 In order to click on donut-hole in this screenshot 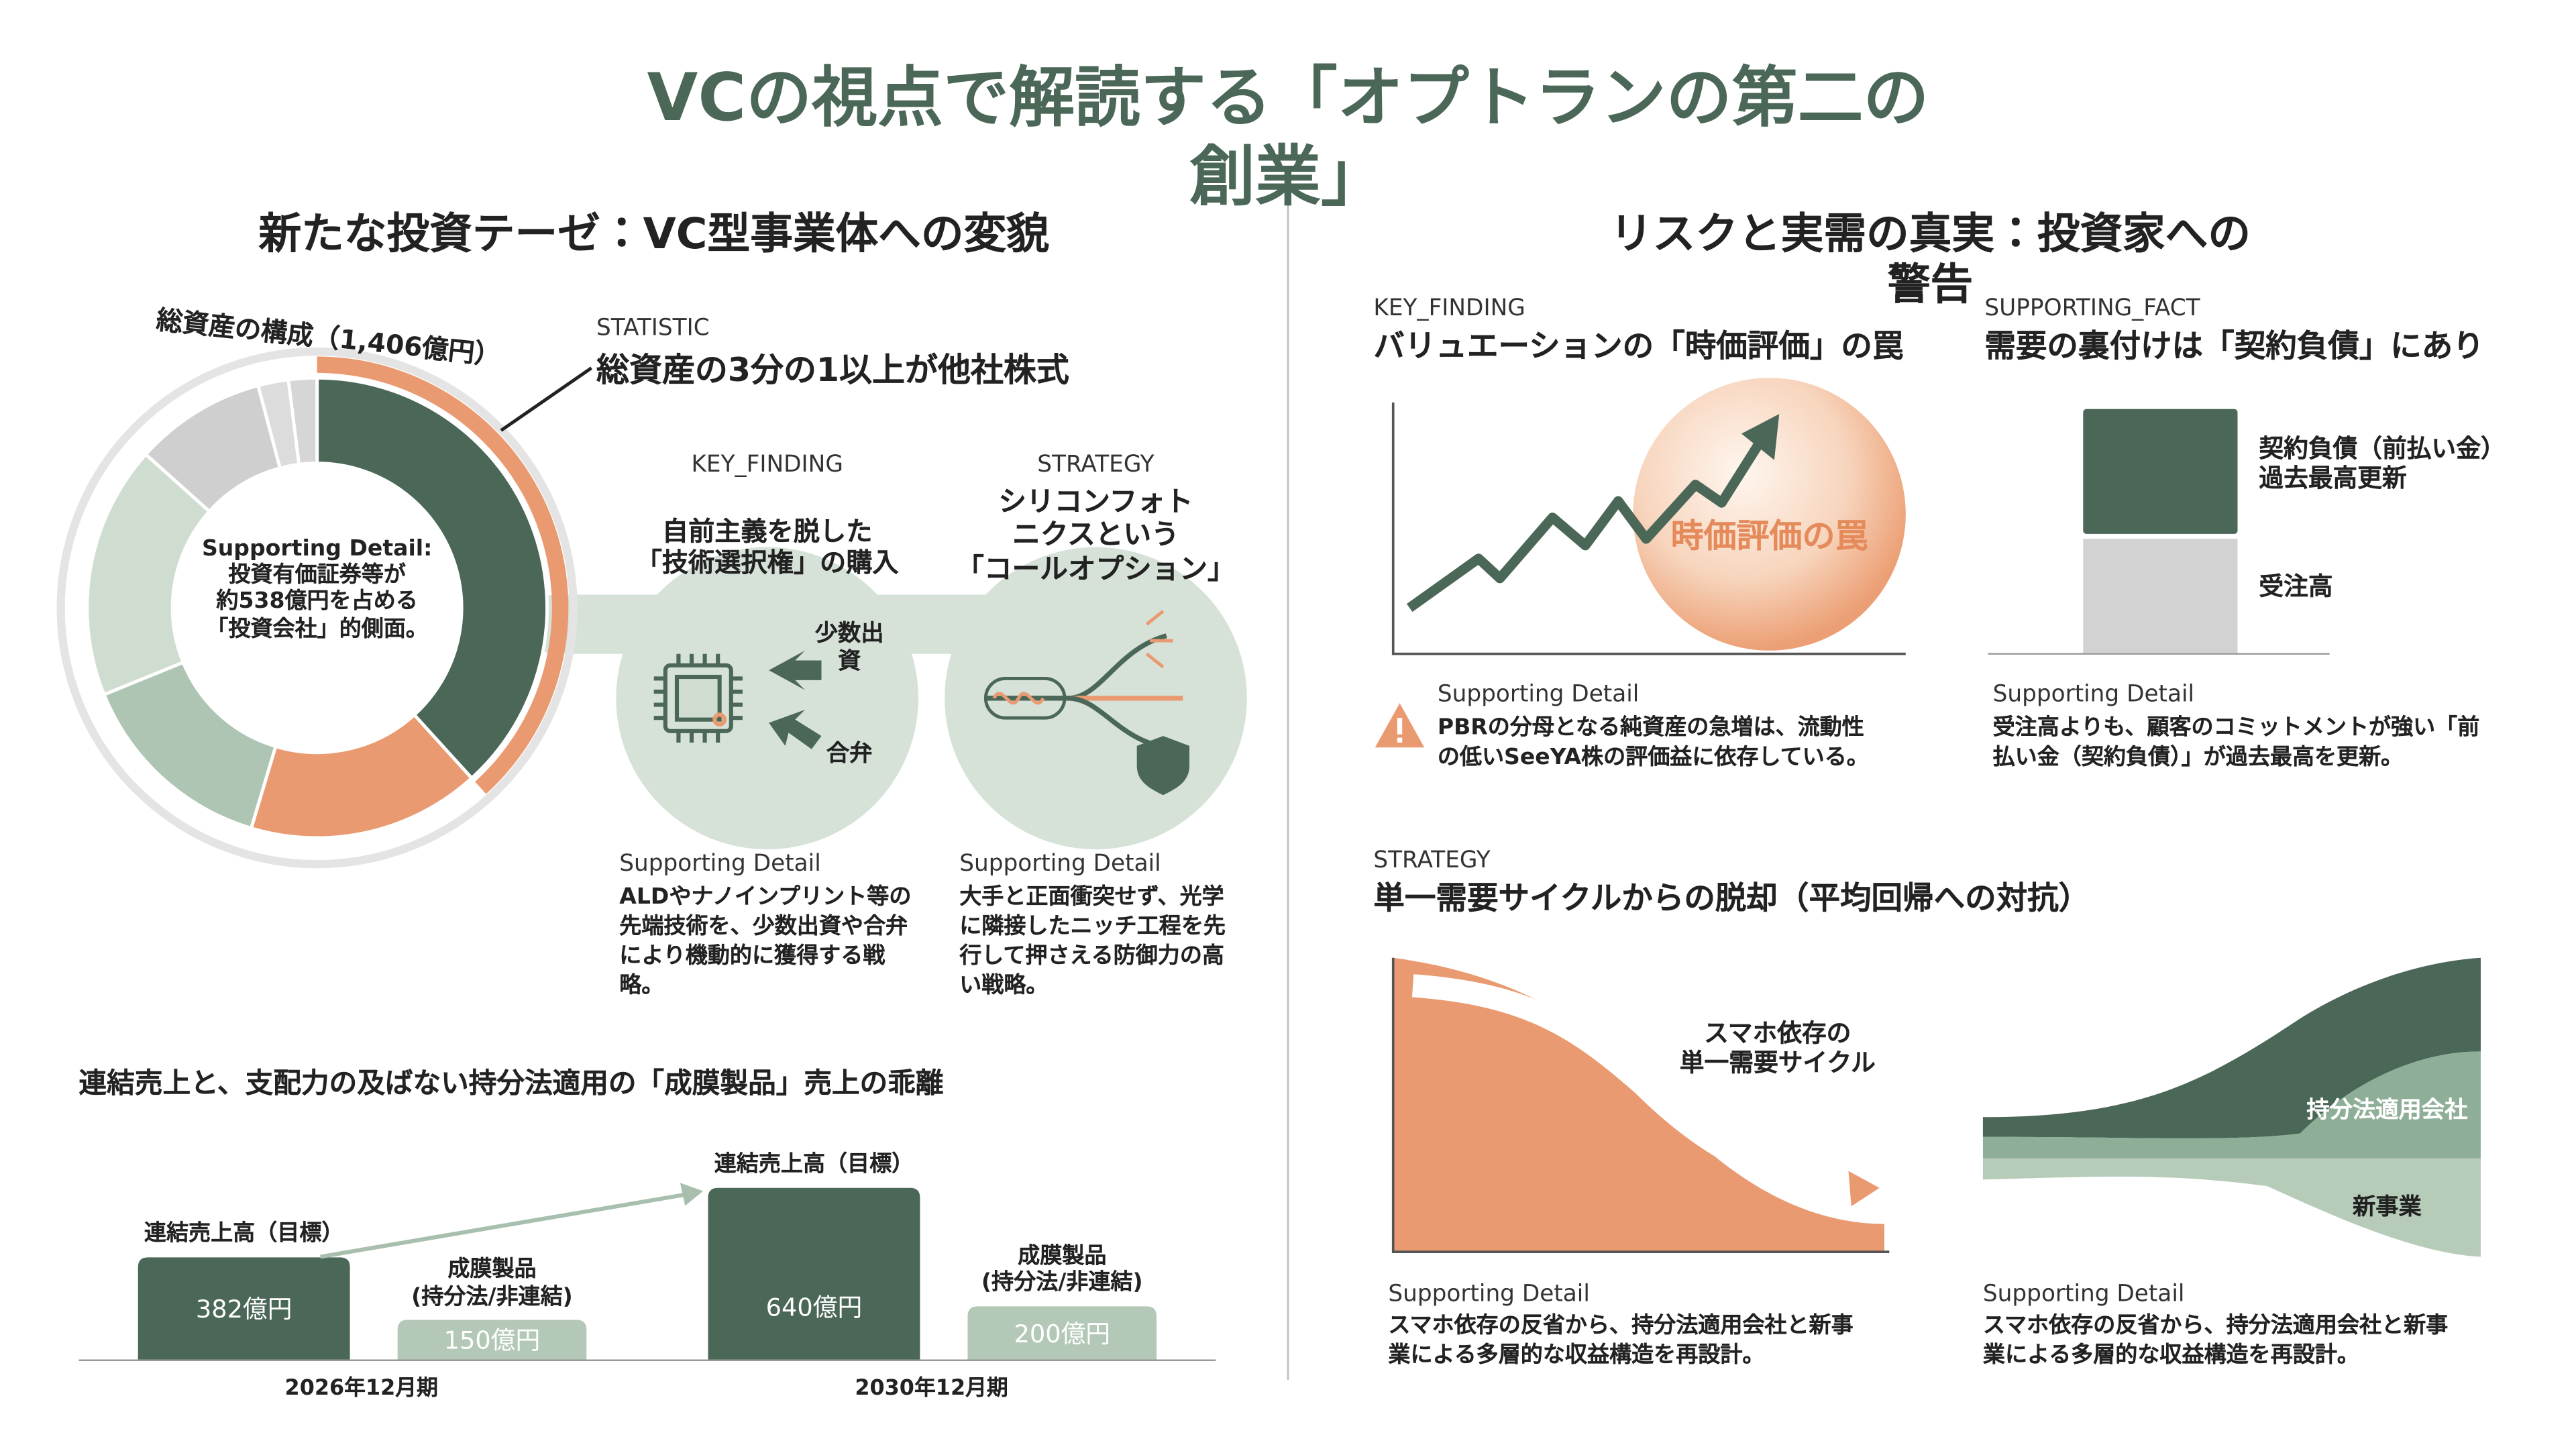, I will do `click(317, 608)`.